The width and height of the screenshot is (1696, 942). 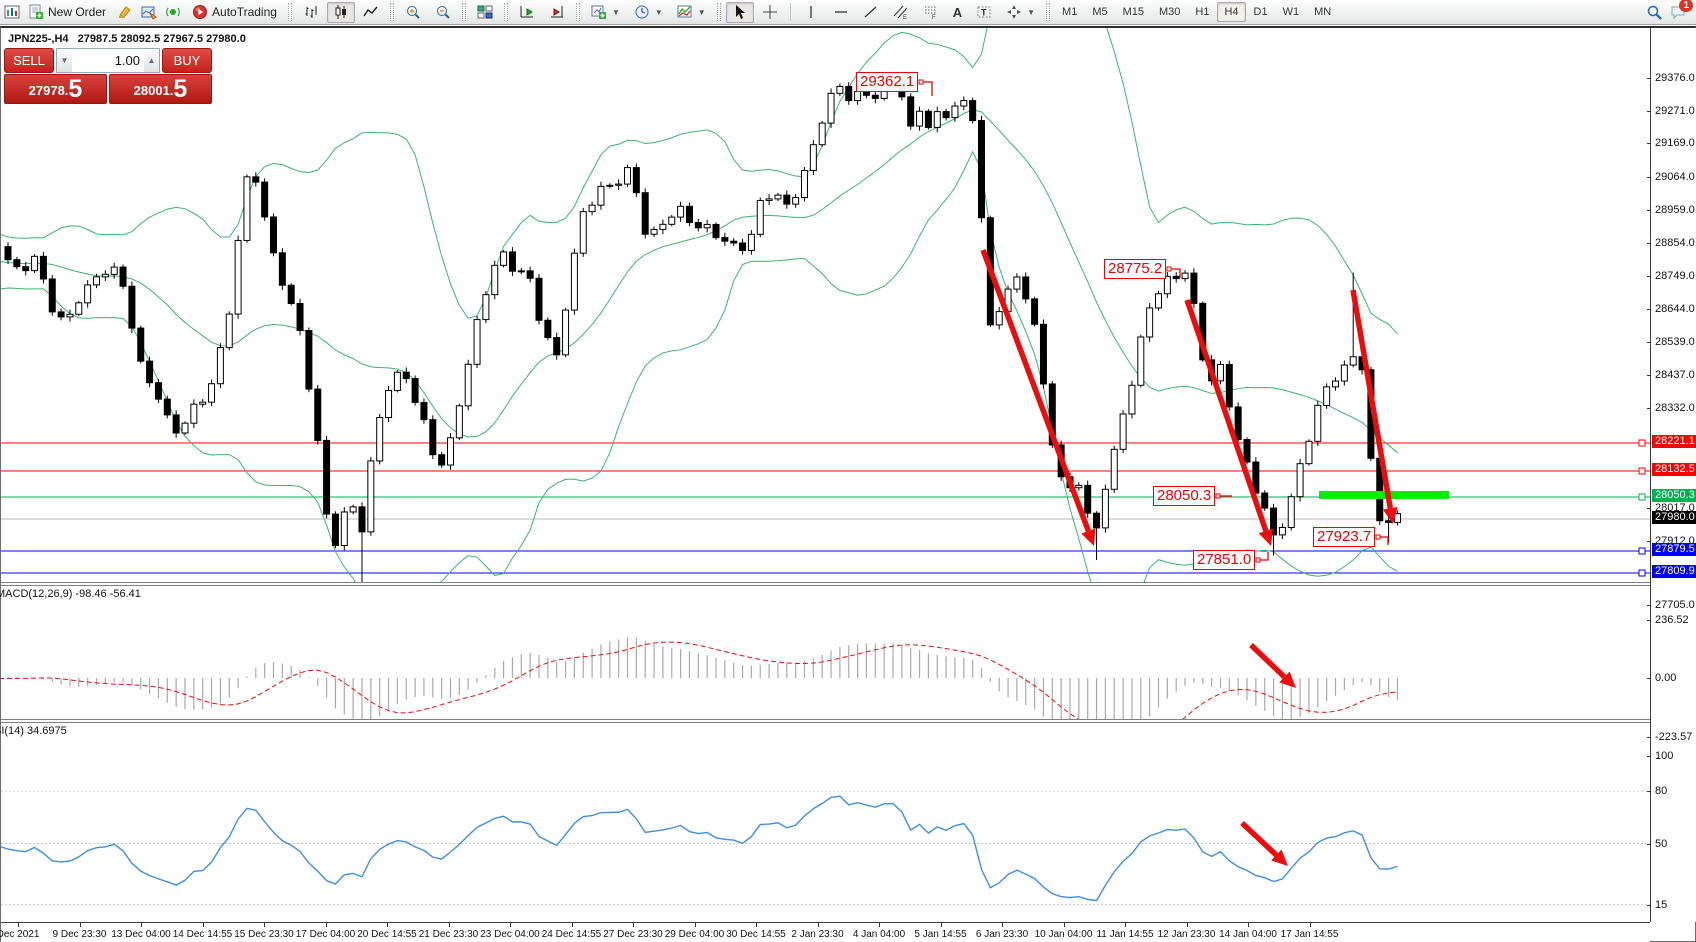 What do you see at coordinates (1309, 934) in the screenshot?
I see `time-axis-label: 17 Jan 14:55` at bounding box center [1309, 934].